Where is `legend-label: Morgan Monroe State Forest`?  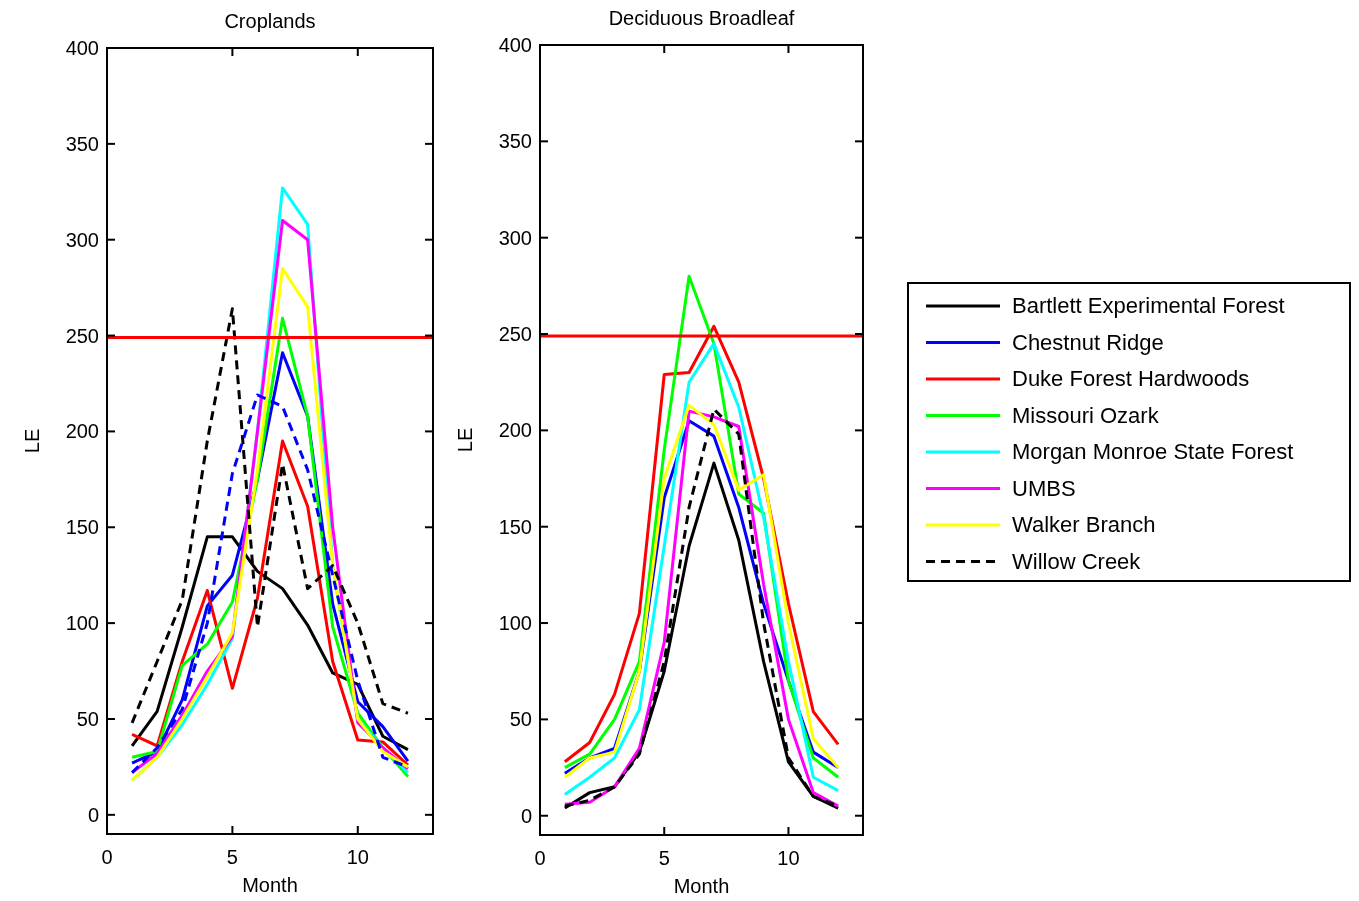 legend-label: Morgan Monroe State Forest is located at coordinates (1153, 451).